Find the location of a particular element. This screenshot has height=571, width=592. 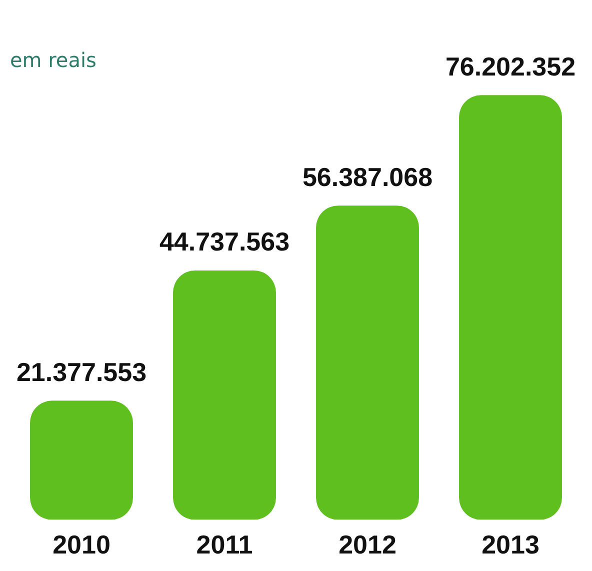

data-label: 76.202.352 is located at coordinates (510, 66).